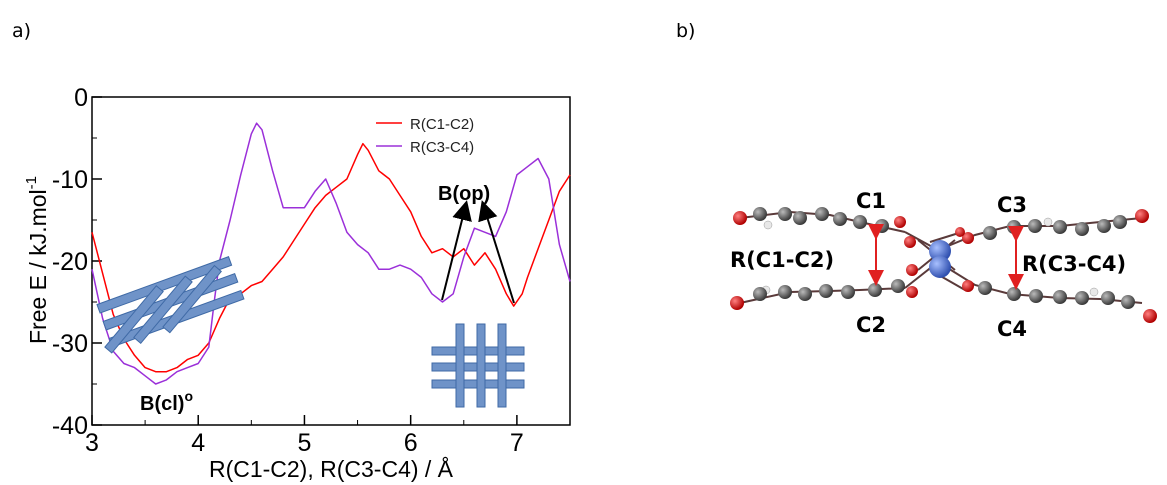 The width and height of the screenshot is (1167, 485). Describe the element at coordinates (70, 344) in the screenshot. I see `y-tick-label: -30` at that location.